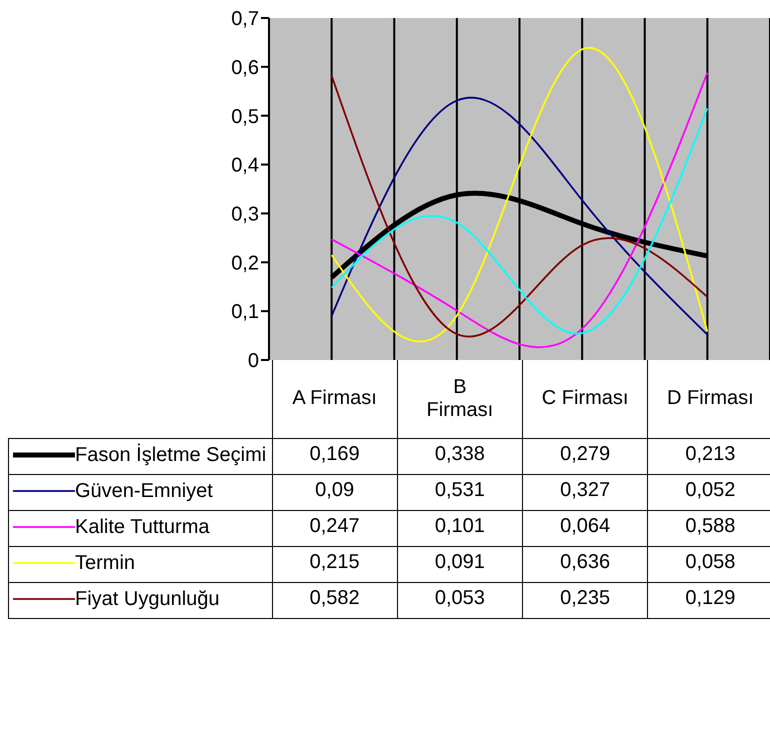 The height and width of the screenshot is (733, 770). Describe the element at coordinates (585, 456) in the screenshot. I see `data-label: 0,279` at that location.